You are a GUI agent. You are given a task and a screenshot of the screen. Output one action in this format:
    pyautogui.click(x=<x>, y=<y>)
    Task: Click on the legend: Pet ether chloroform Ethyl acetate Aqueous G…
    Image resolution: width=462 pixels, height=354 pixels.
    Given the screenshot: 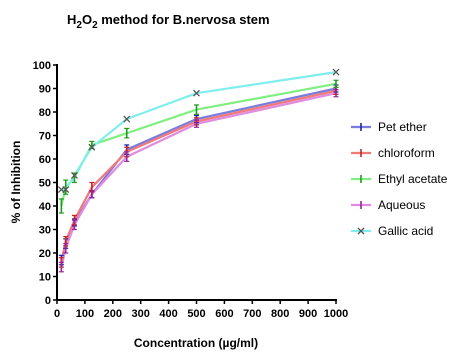 What is the action you would take?
    pyautogui.click(x=399, y=179)
    